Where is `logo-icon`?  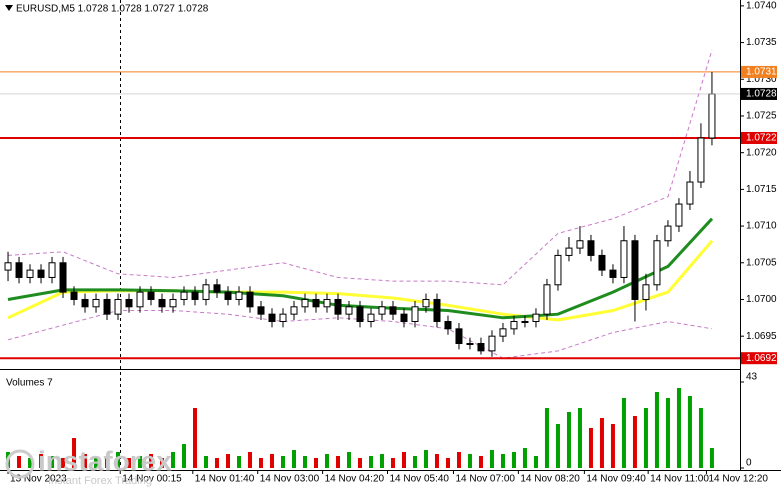
logo-icon is located at coordinates (20, 464).